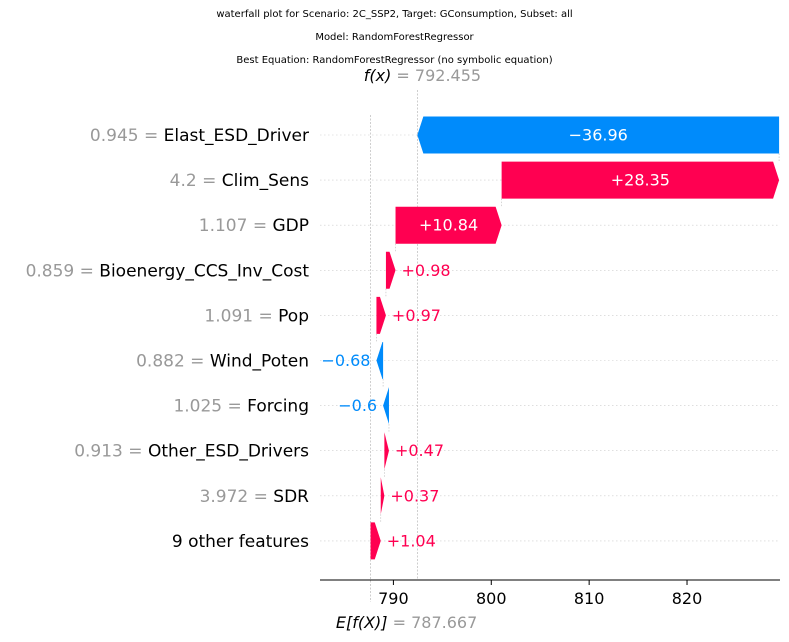 The width and height of the screenshot is (789, 642). I want to click on feature-name: SDR, so click(291, 497).